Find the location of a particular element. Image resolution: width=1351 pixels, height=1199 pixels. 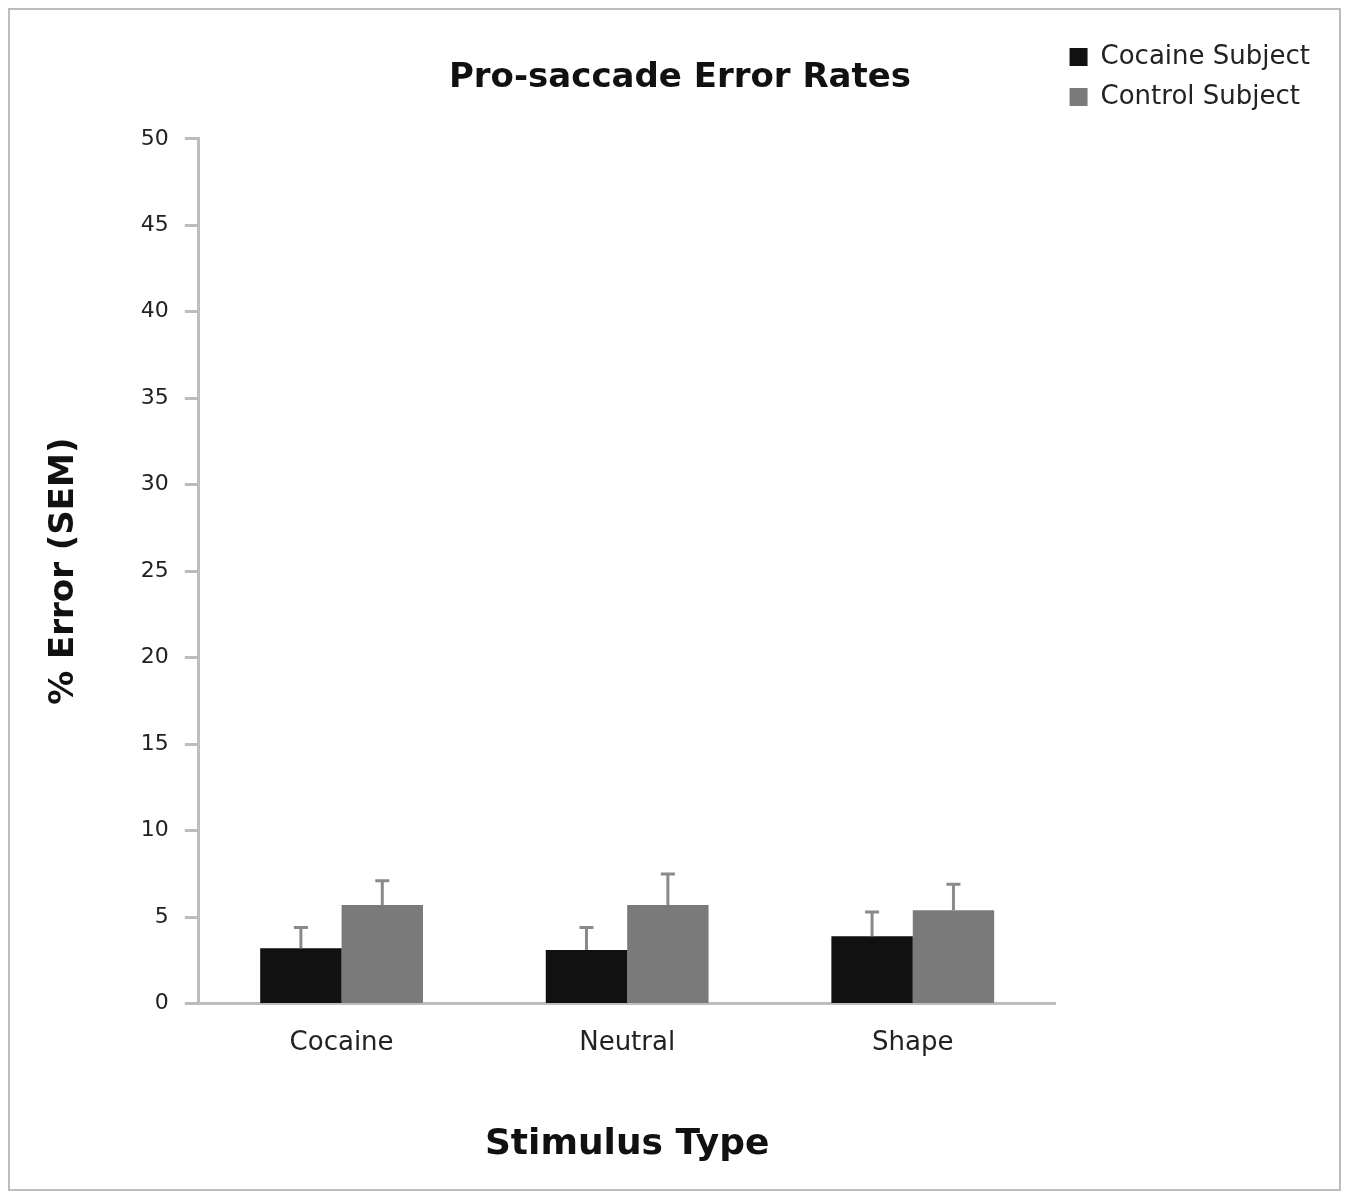

x-tick-label: Neutral is located at coordinates (627, 1040).